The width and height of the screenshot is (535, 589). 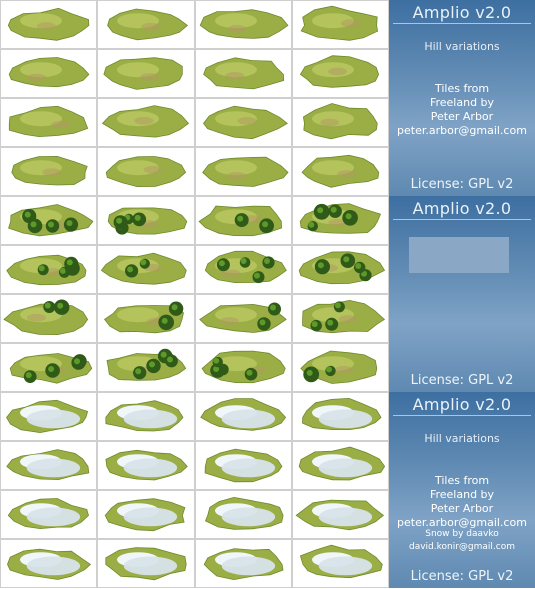 What do you see at coordinates (462, 12) in the screenshot?
I see `panel-title: Amplio v2.0` at bounding box center [462, 12].